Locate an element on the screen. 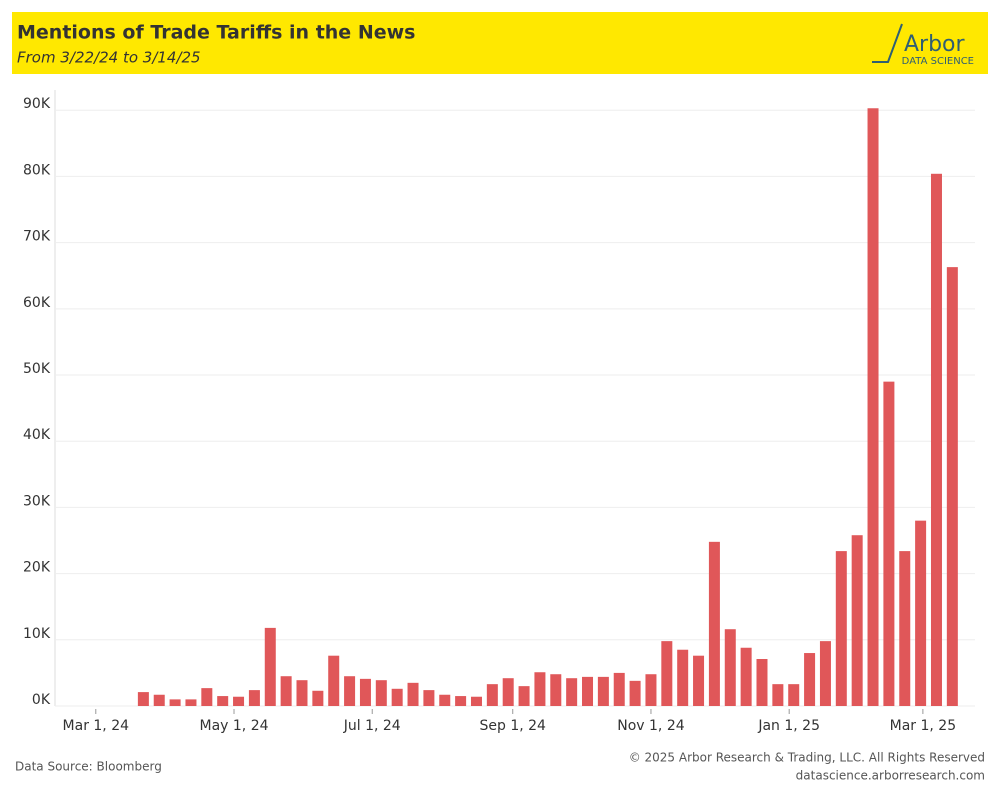  source: Data Source: Bloomberg is located at coordinates (88, 767).